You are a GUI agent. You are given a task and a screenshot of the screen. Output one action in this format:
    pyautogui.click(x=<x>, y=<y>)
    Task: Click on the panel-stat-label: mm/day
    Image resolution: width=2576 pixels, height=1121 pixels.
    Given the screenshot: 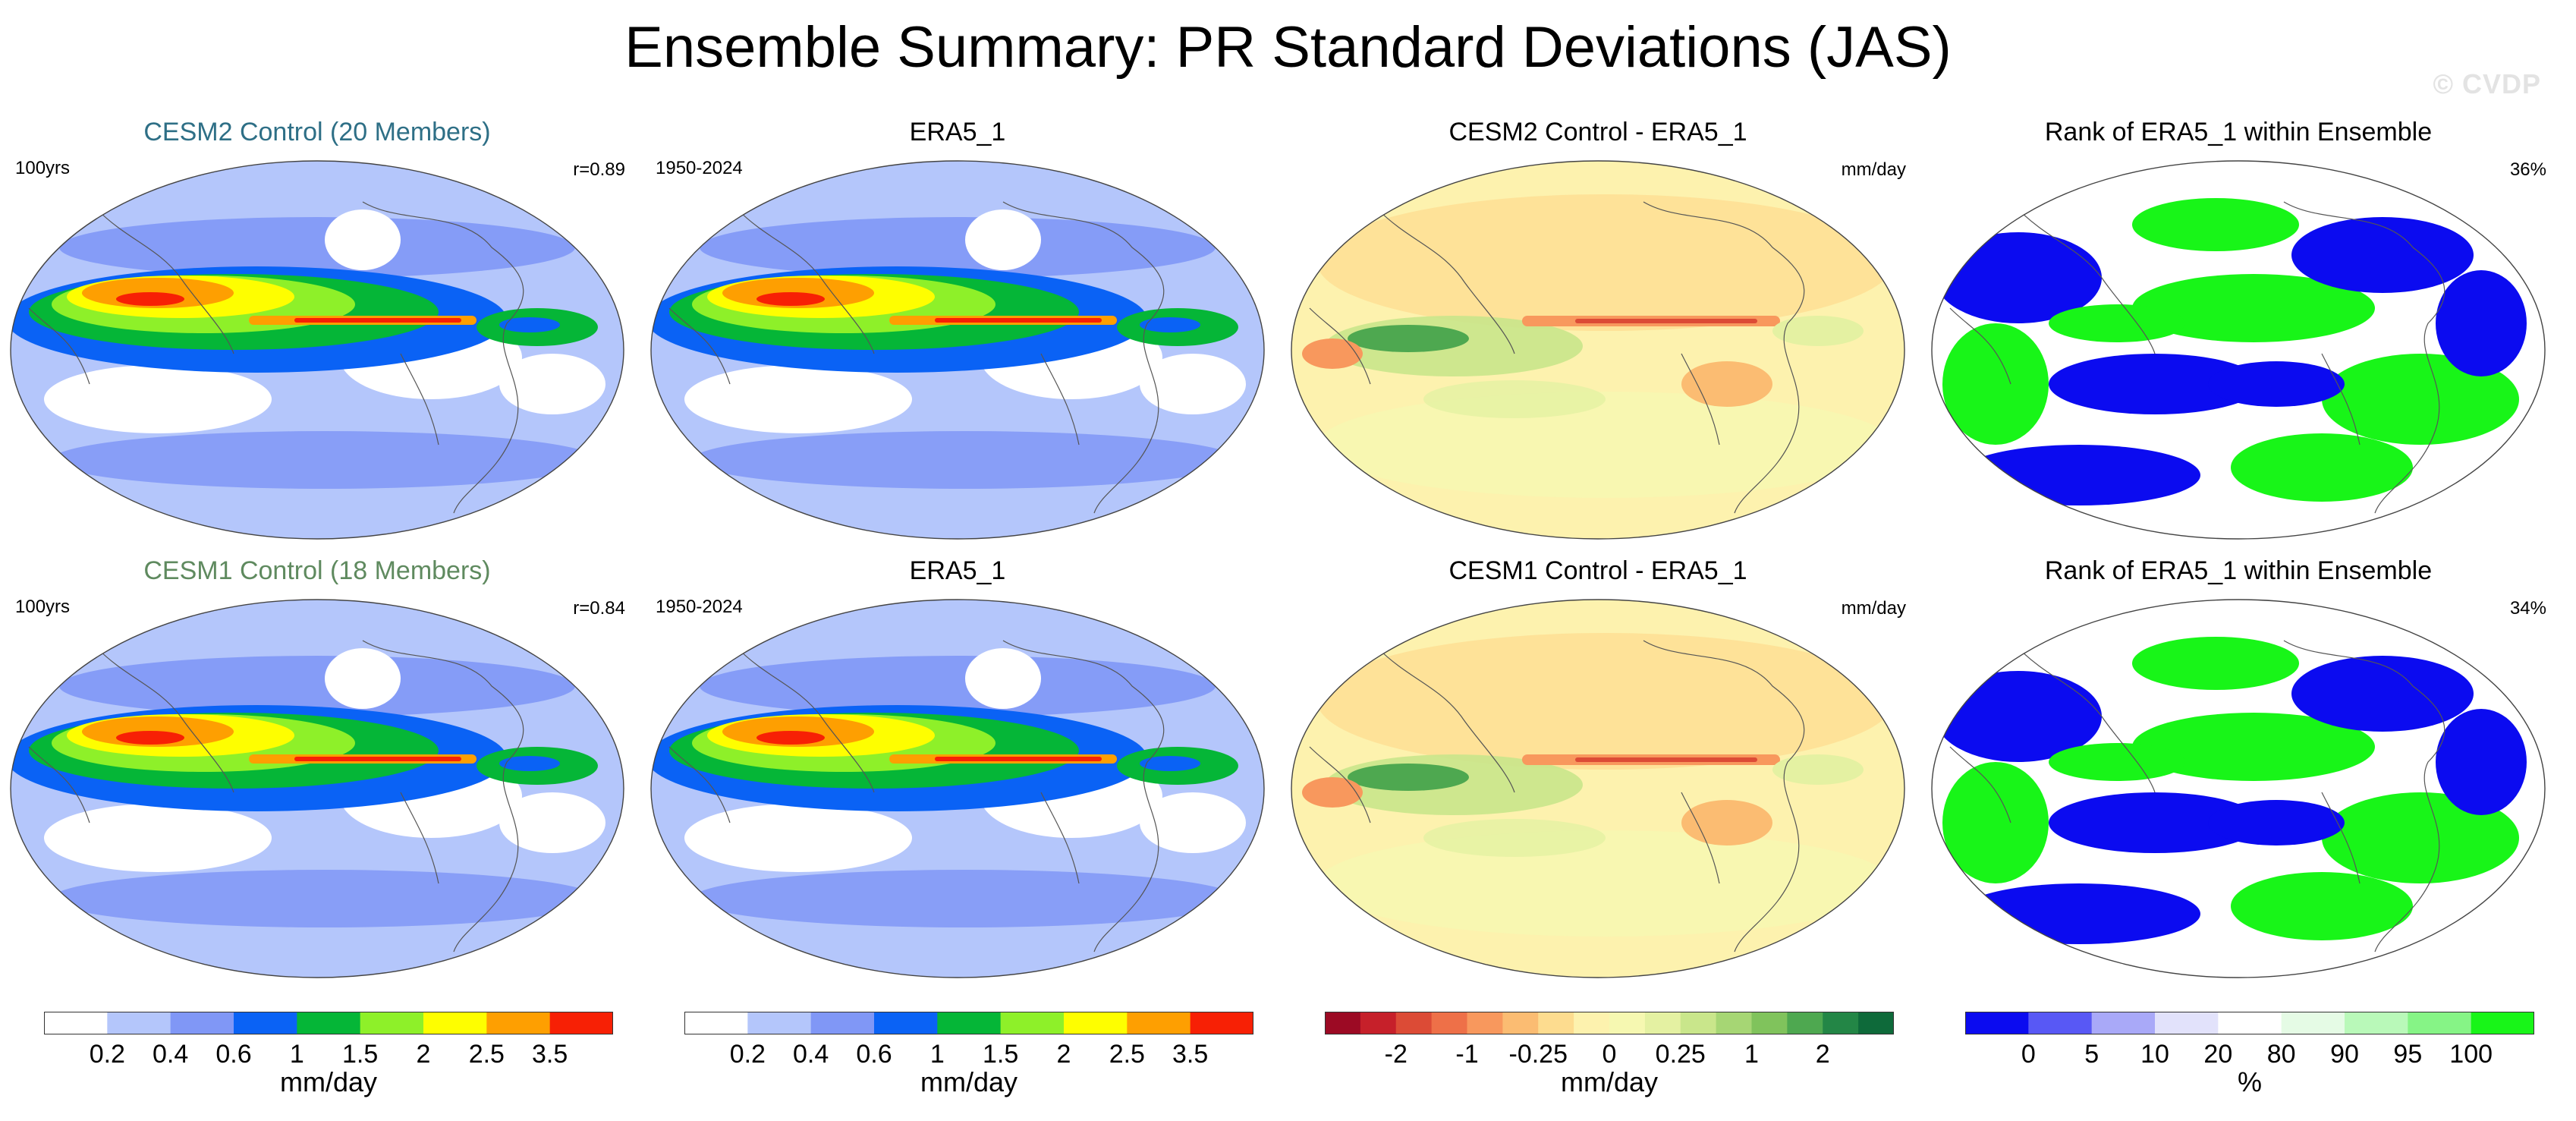 What is the action you would take?
    pyautogui.click(x=1873, y=608)
    